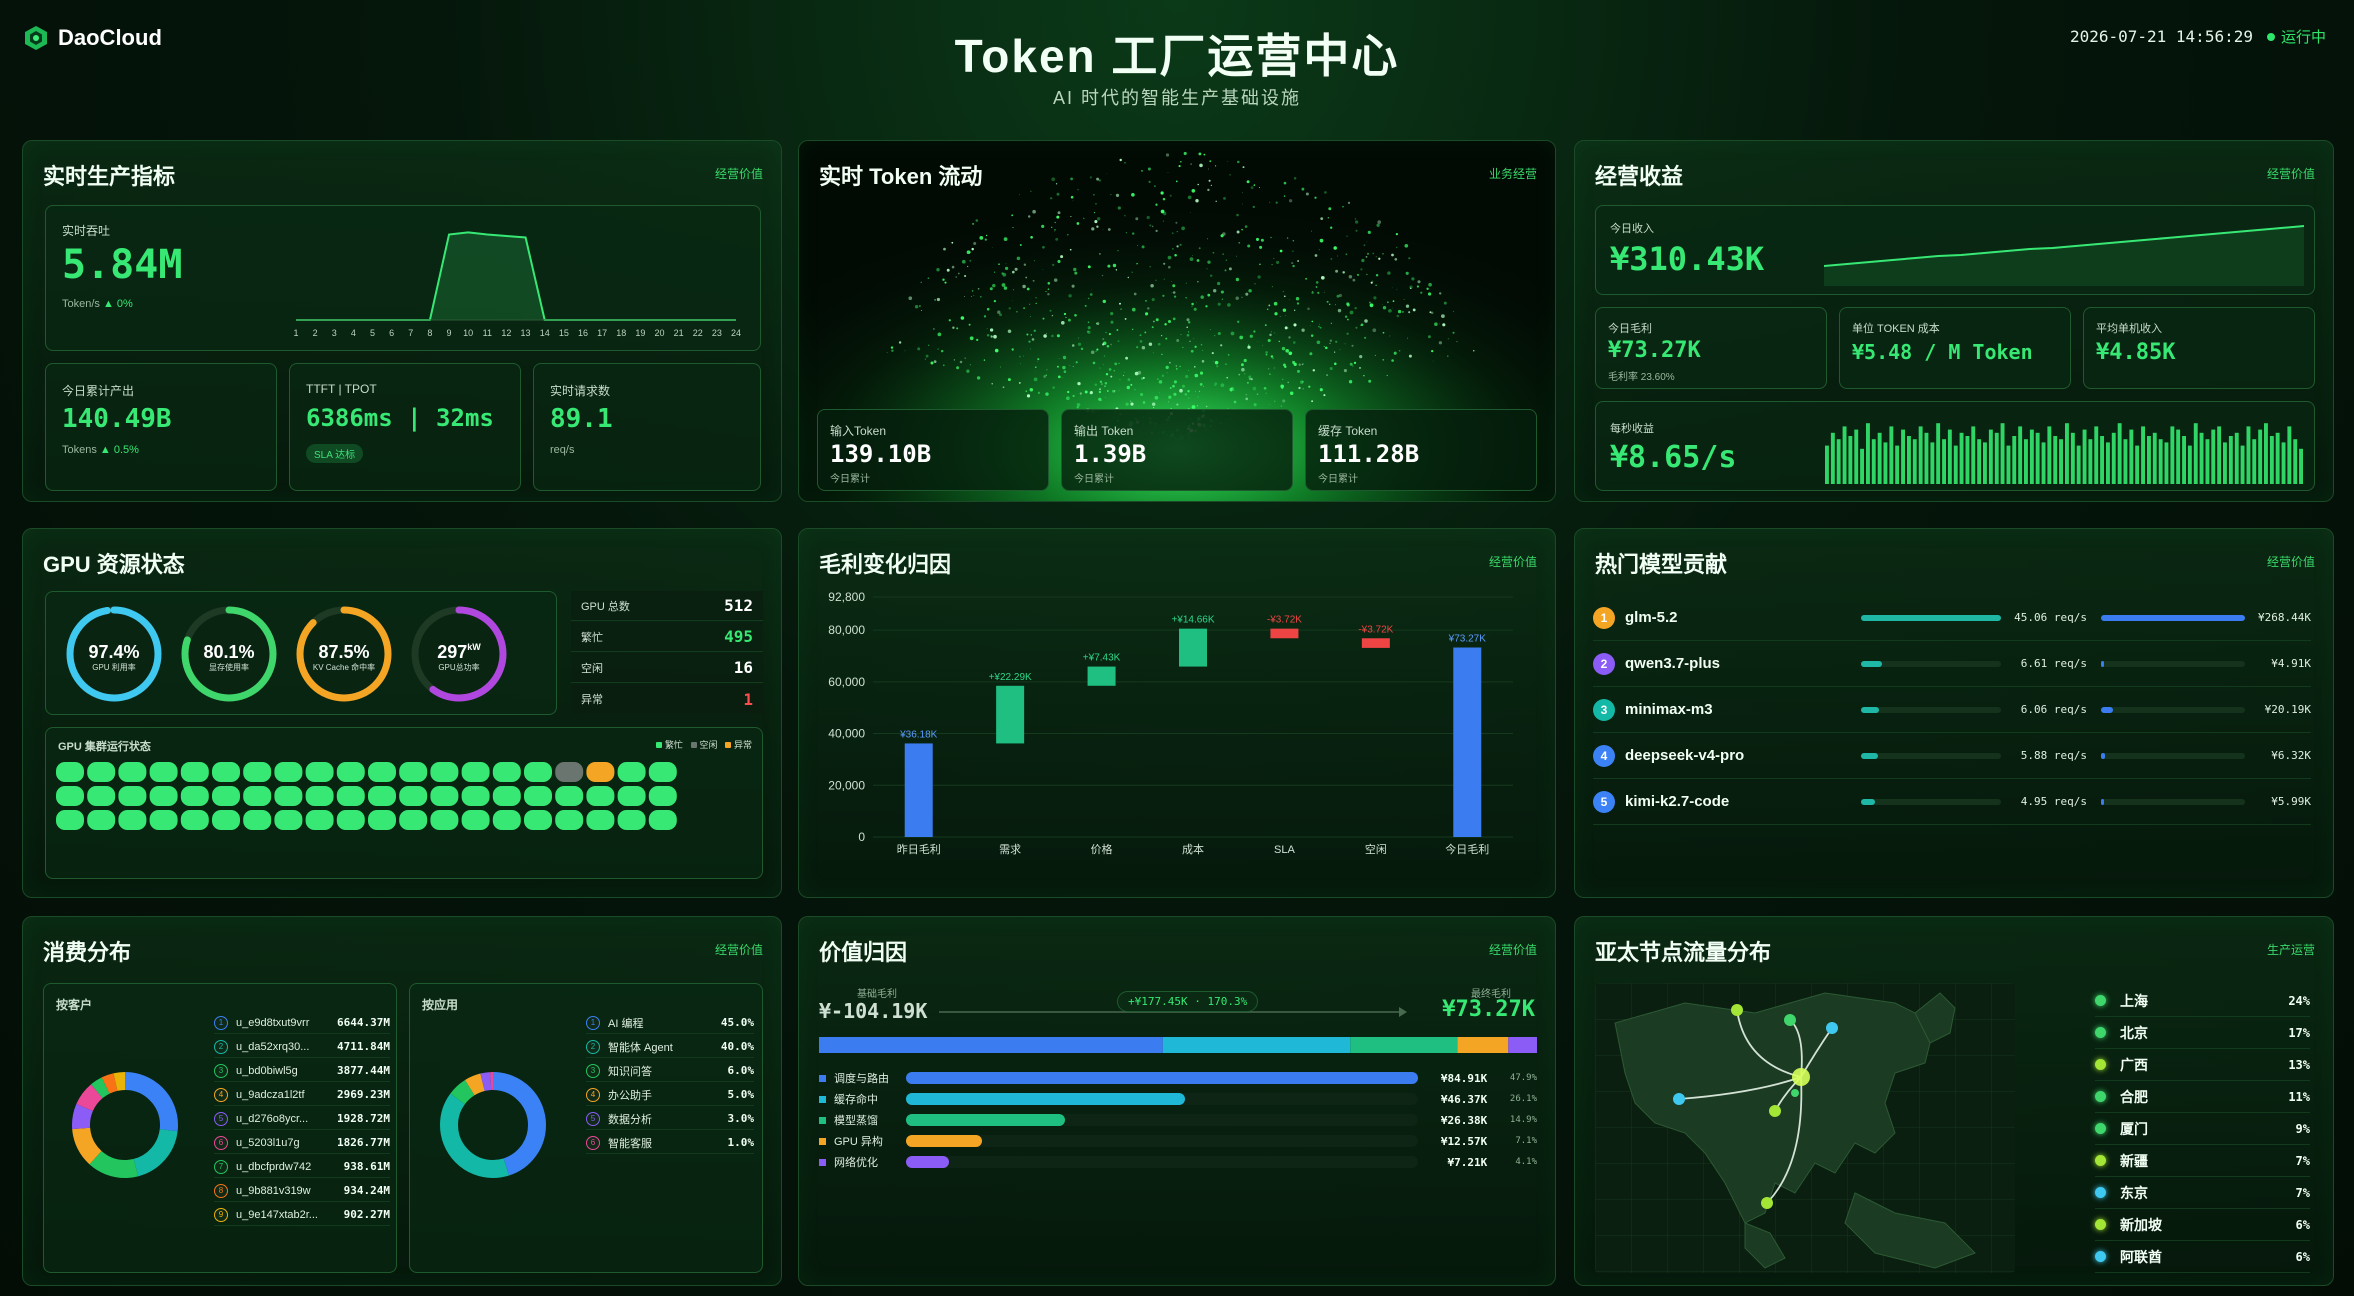 This screenshot has height=1296, width=2354. Describe the element at coordinates (302, 1095) in the screenshot. I see `customer-row: 4 u_9adcza1l2tf 2969.23M` at that location.